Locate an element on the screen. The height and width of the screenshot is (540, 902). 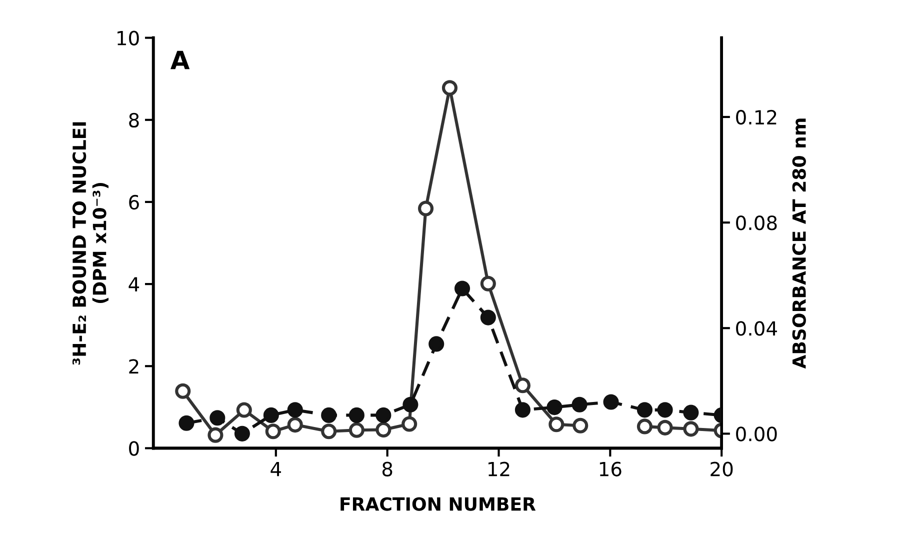
x-tick-label: 20 is located at coordinates (721, 469).